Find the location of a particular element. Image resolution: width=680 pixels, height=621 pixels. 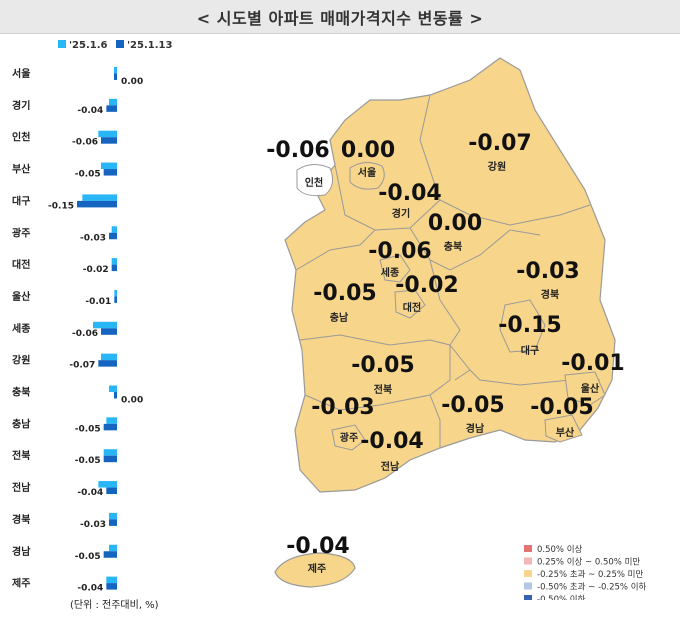

category-label: 강원 is located at coordinates (21, 360).